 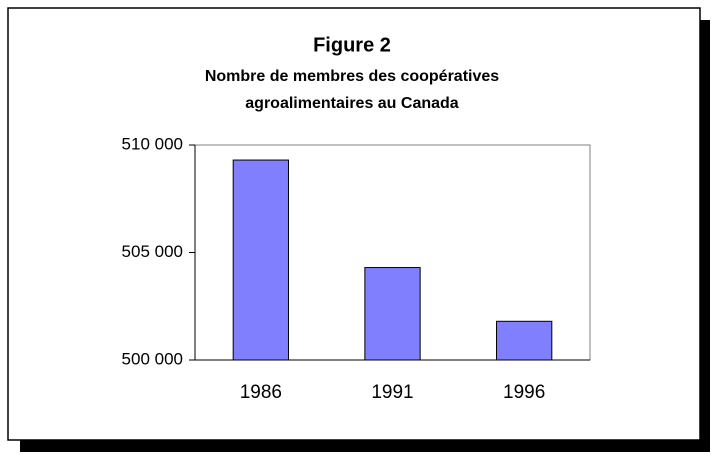 I want to click on y-tick-label: 505 000, so click(x=152, y=251).